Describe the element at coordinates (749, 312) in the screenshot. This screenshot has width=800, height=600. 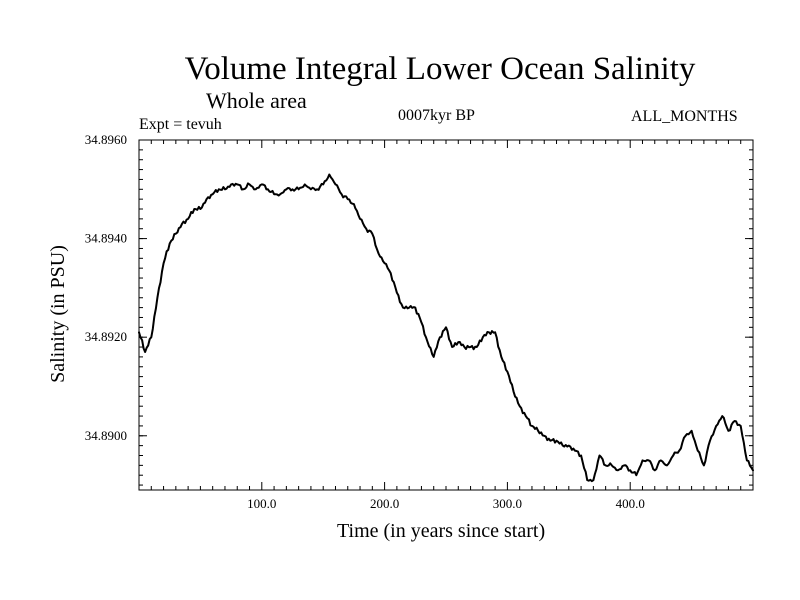
I see `y-axis-ticks-right` at that location.